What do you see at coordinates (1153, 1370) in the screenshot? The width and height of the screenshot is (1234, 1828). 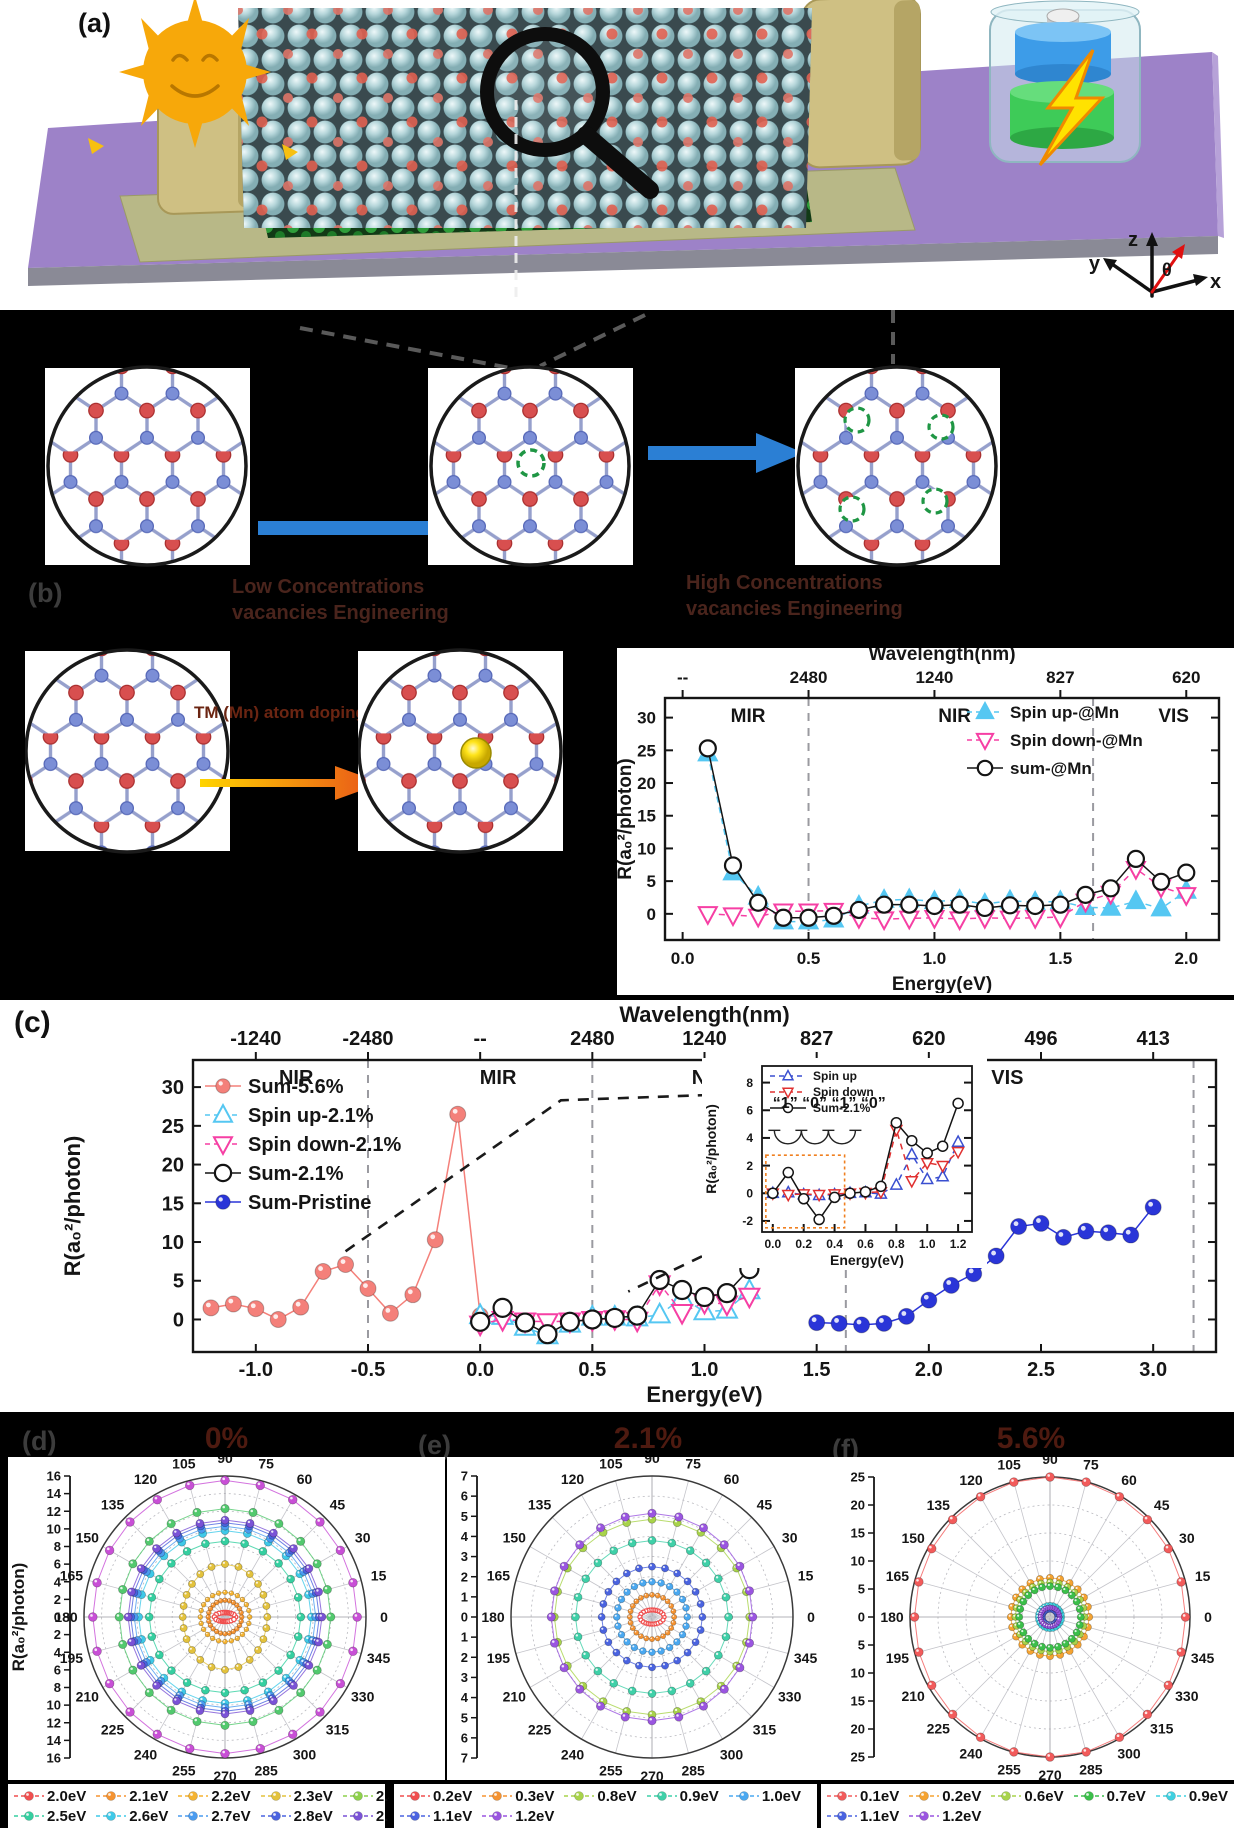 I see `svg-text: 3.0` at bounding box center [1153, 1370].